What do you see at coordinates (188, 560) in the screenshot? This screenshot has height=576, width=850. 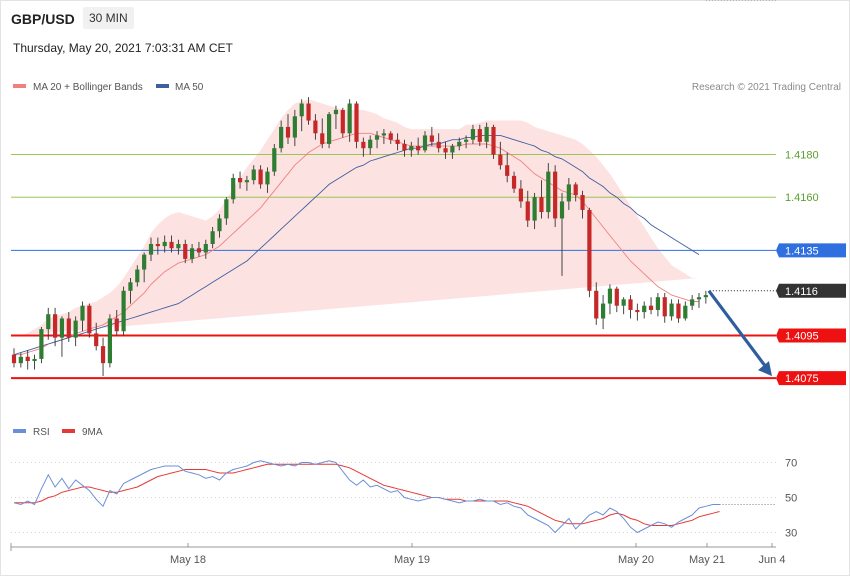 I see `x-tick-label: May 18` at bounding box center [188, 560].